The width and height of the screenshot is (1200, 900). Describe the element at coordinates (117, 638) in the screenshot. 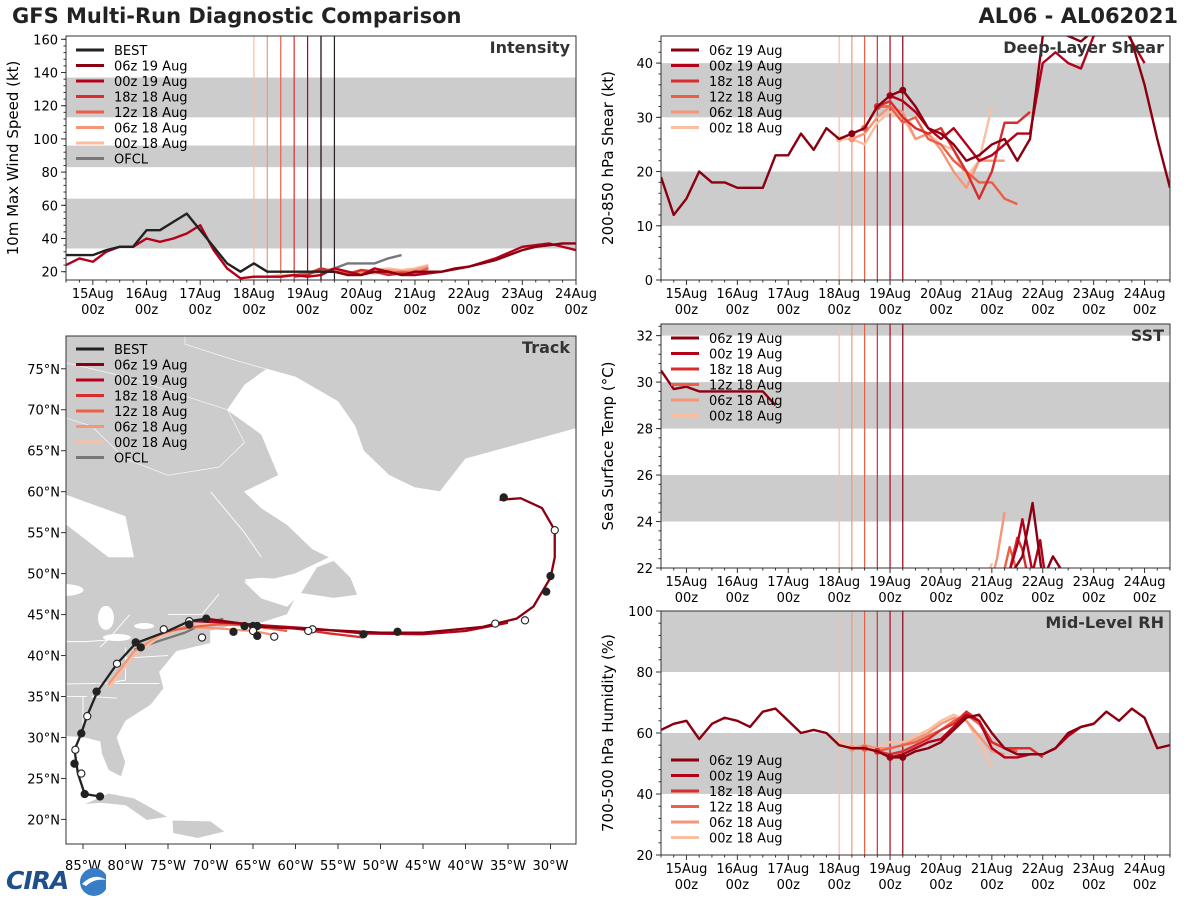

I see `lake-erie-water` at that location.